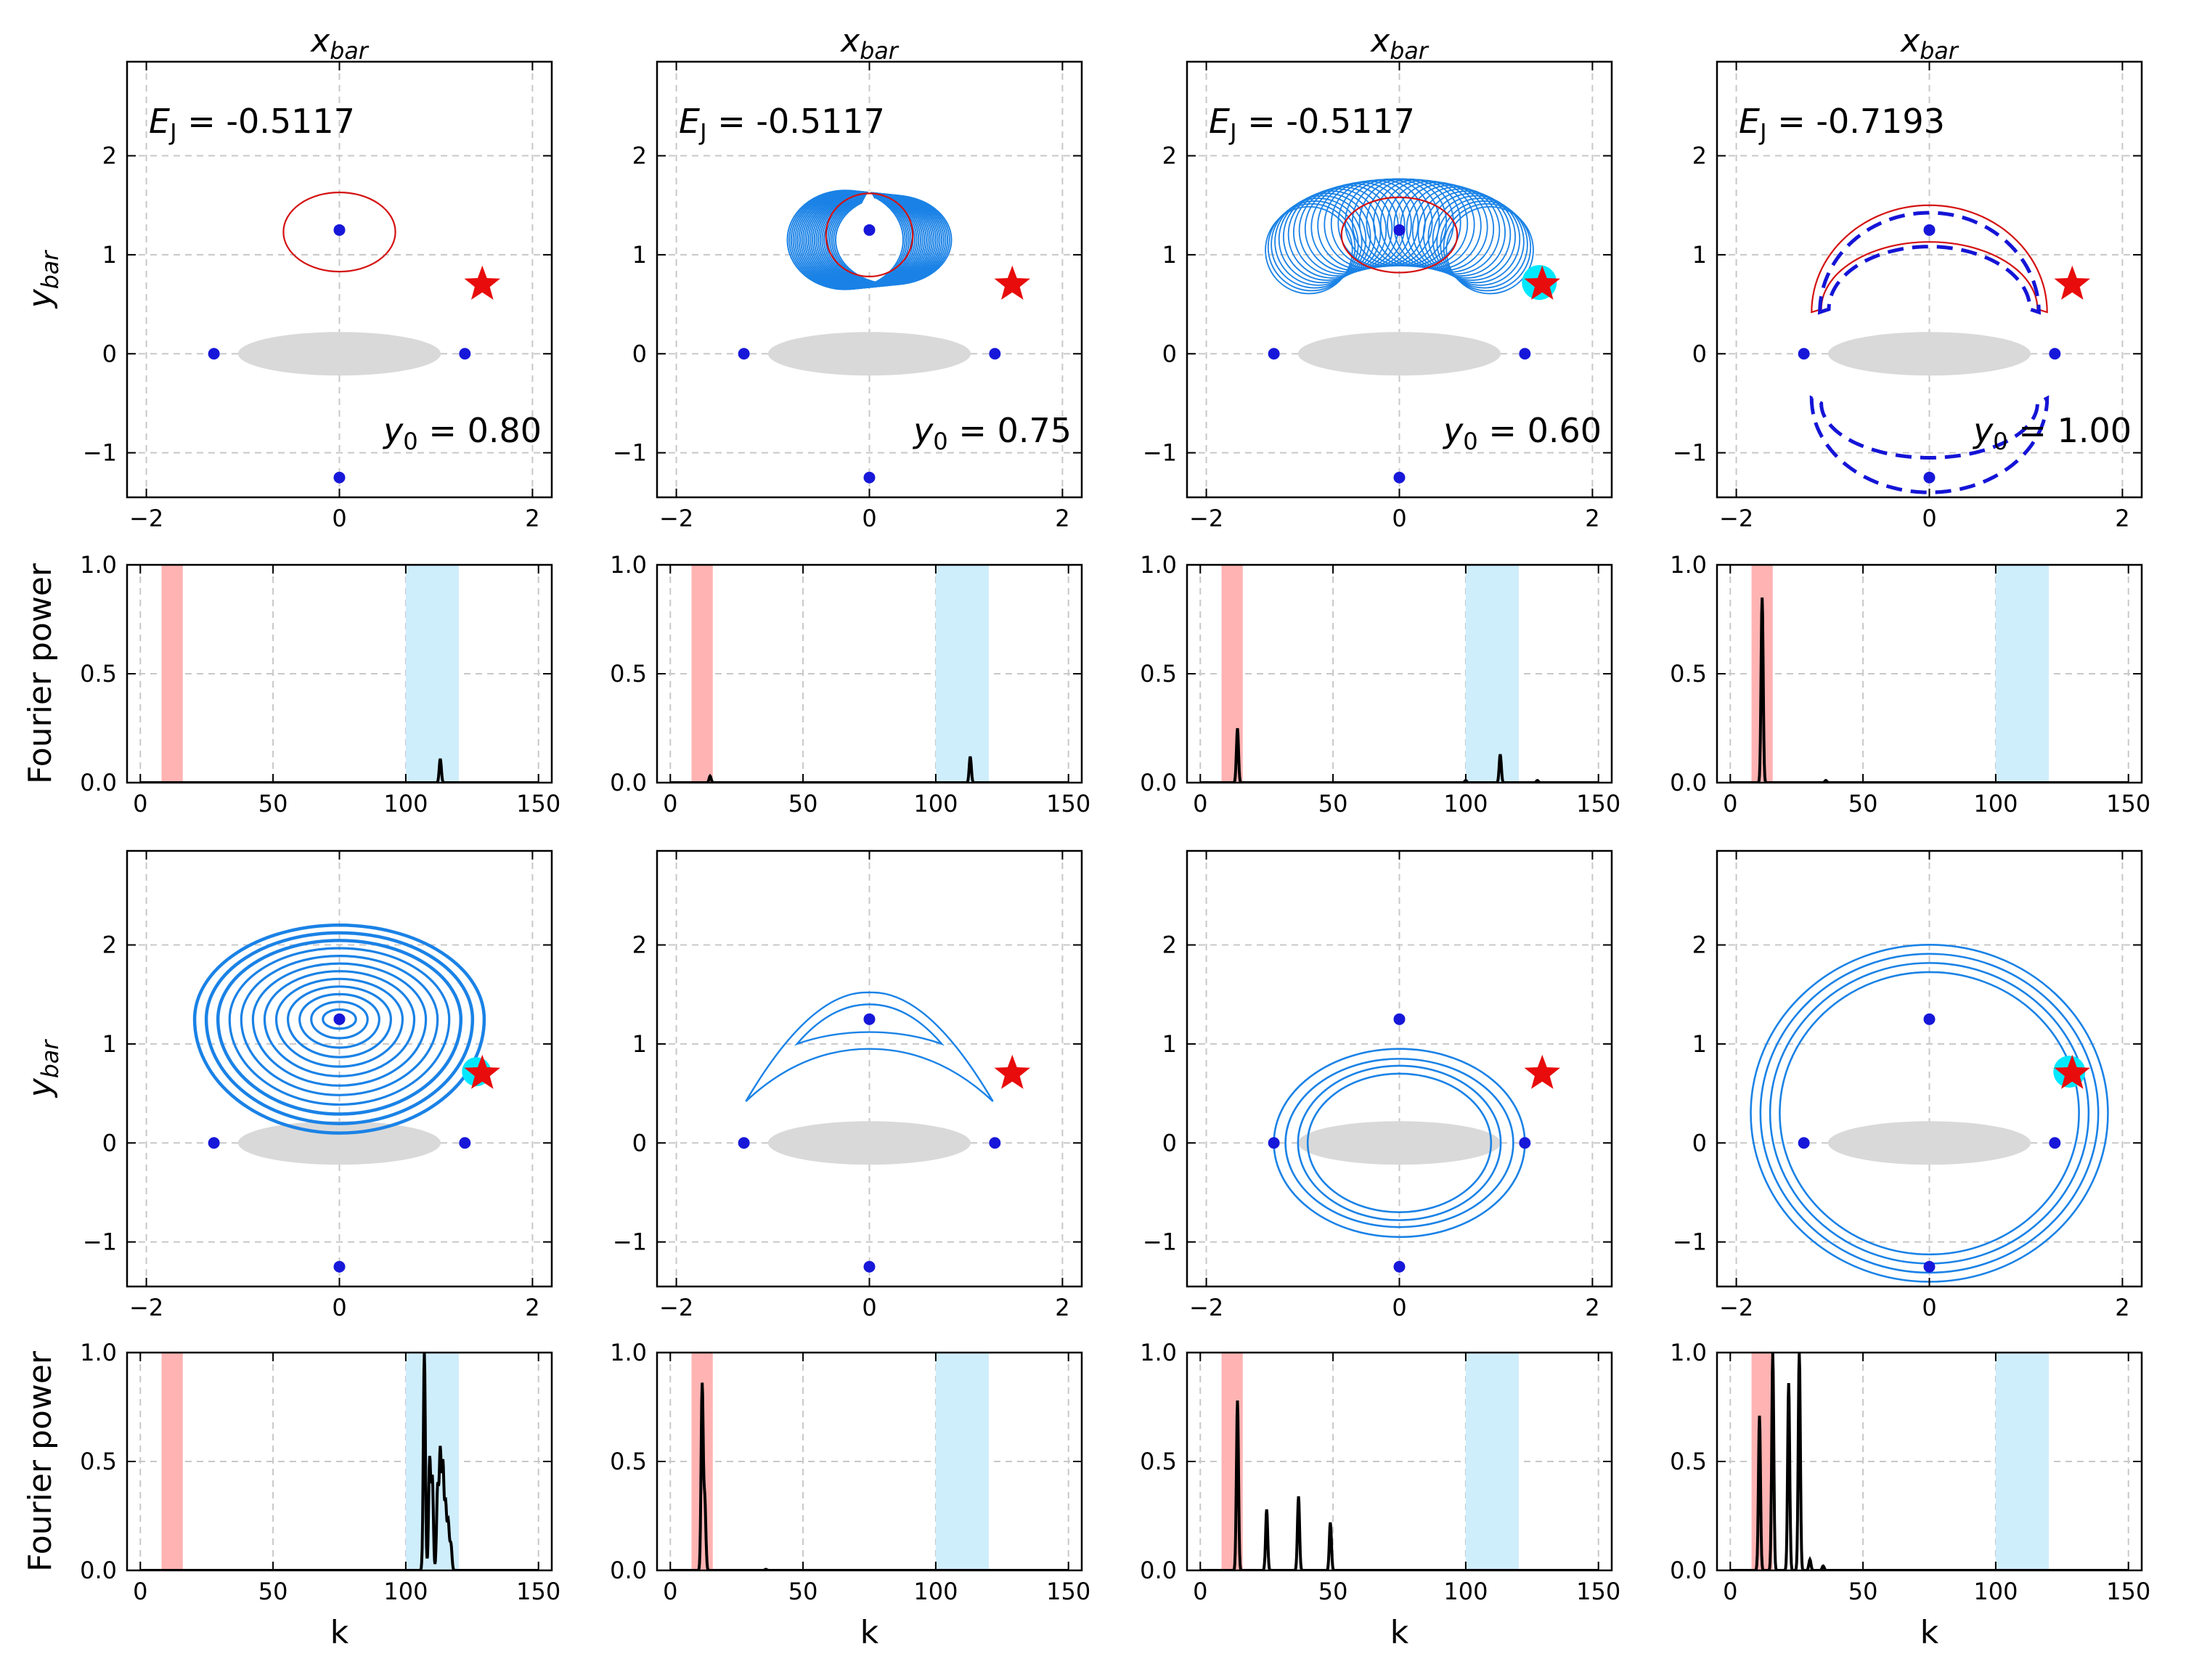 The width and height of the screenshot is (2186, 1680). Describe the element at coordinates (110, 255) in the screenshot. I see `y-tick-label: 1` at that location.